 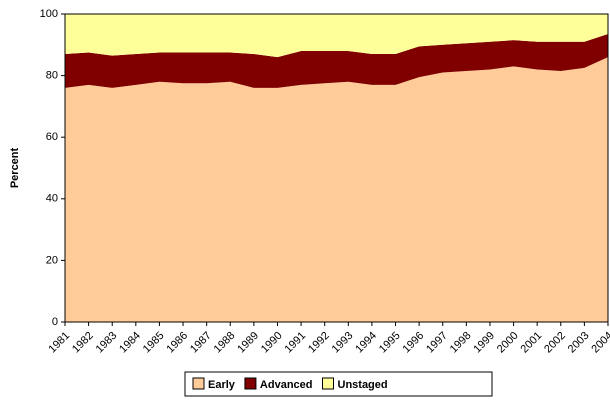 I want to click on x-tick-label: 1982, so click(x=83, y=343).